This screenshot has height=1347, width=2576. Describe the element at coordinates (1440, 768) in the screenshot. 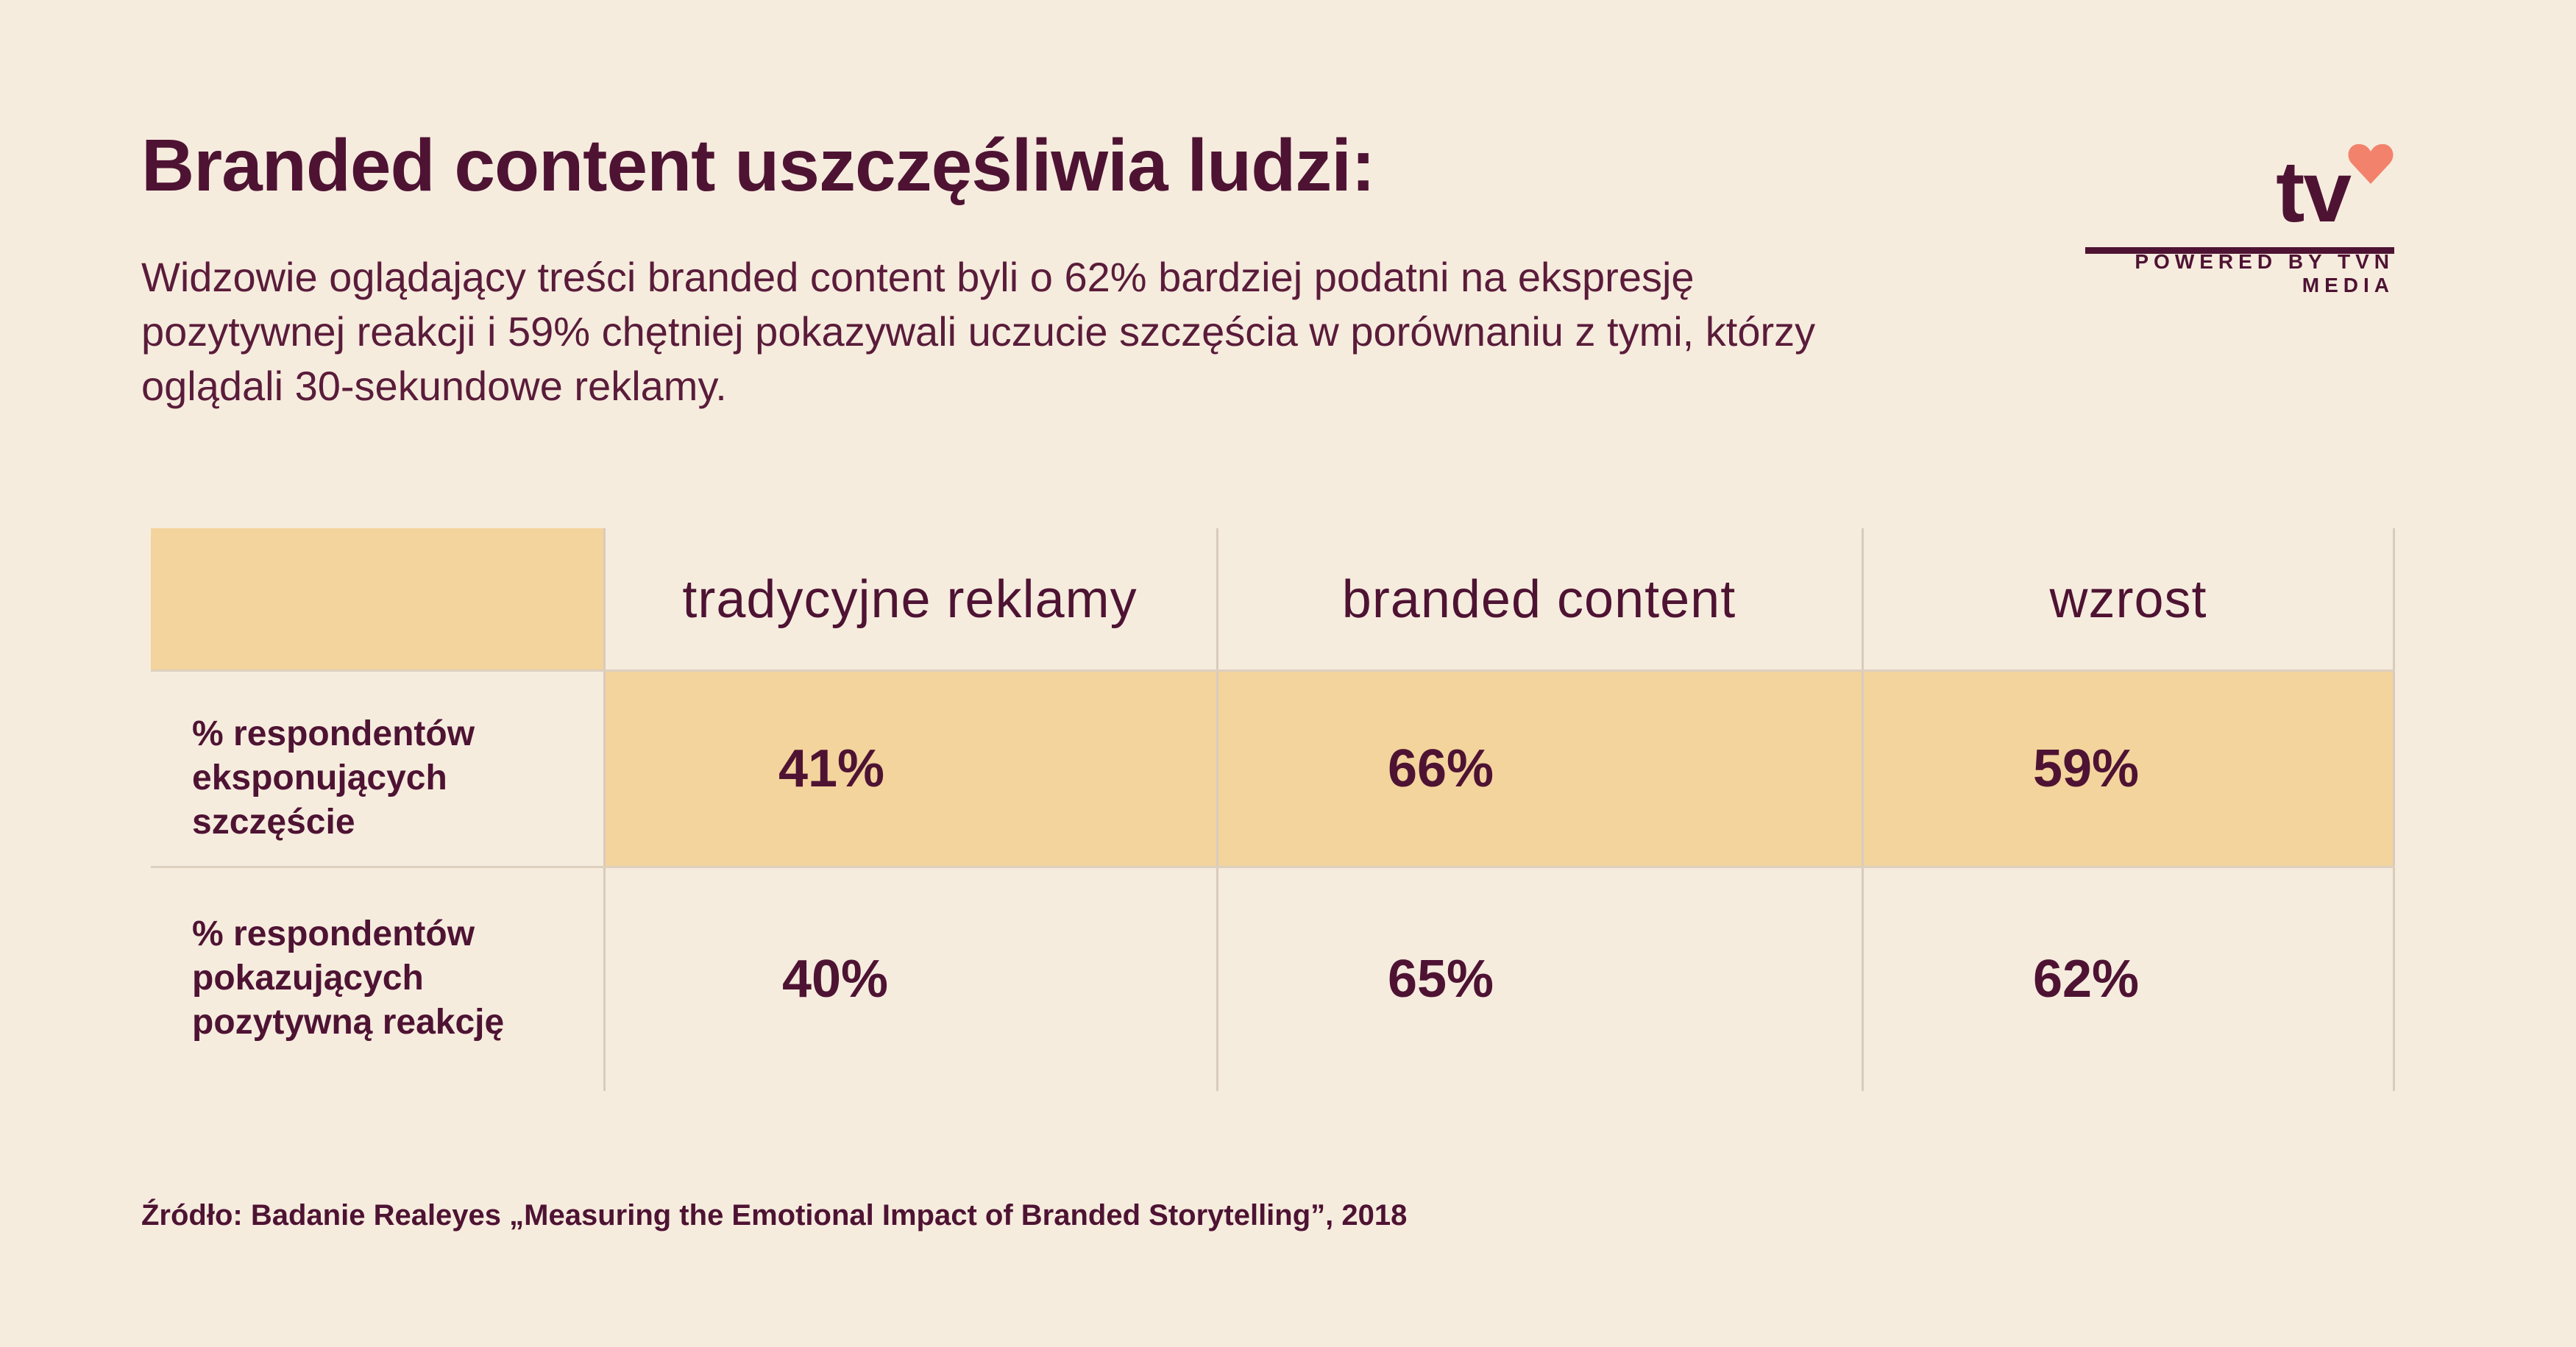

I see `table-value: 66%` at that location.